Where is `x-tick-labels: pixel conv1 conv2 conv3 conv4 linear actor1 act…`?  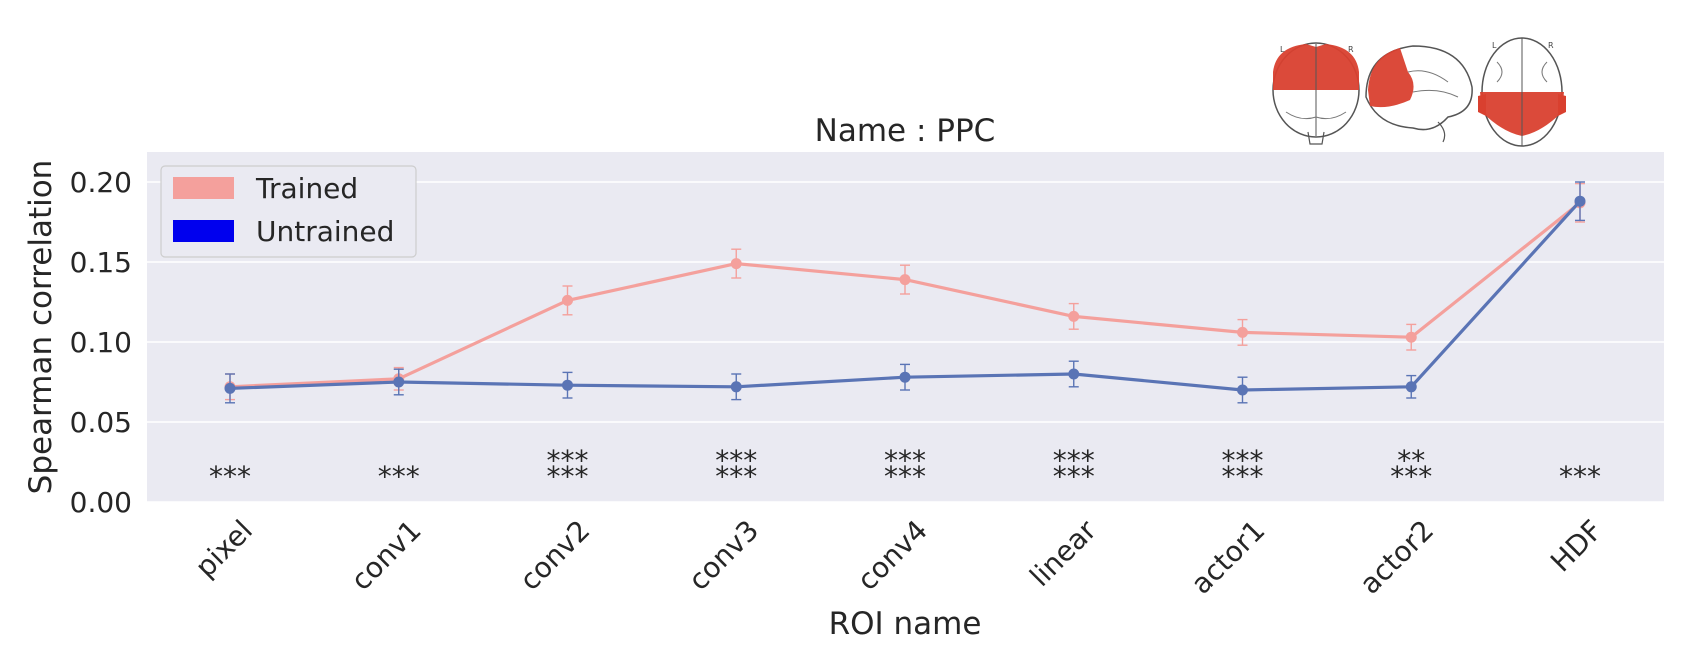 x-tick-labels: pixel conv1 conv2 conv3 conv4 linear actor1 act… is located at coordinates (899, 556).